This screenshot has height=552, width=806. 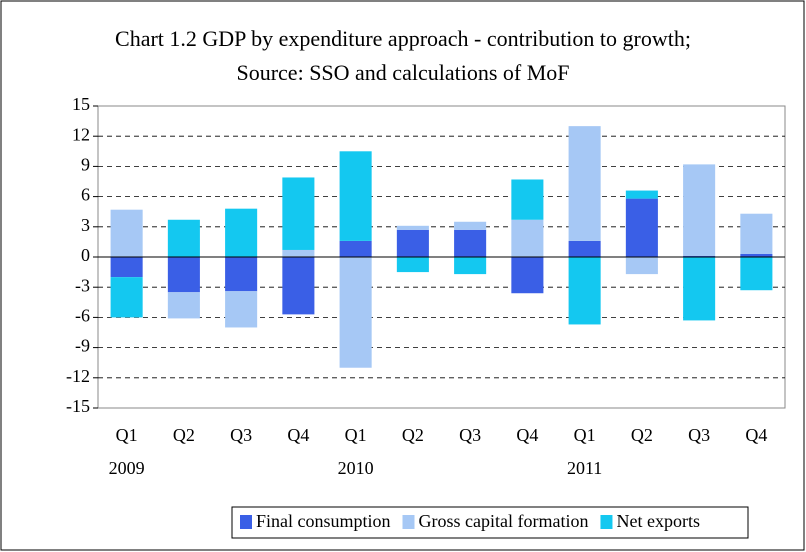 I want to click on y-tick-label: -6, so click(x=82, y=316).